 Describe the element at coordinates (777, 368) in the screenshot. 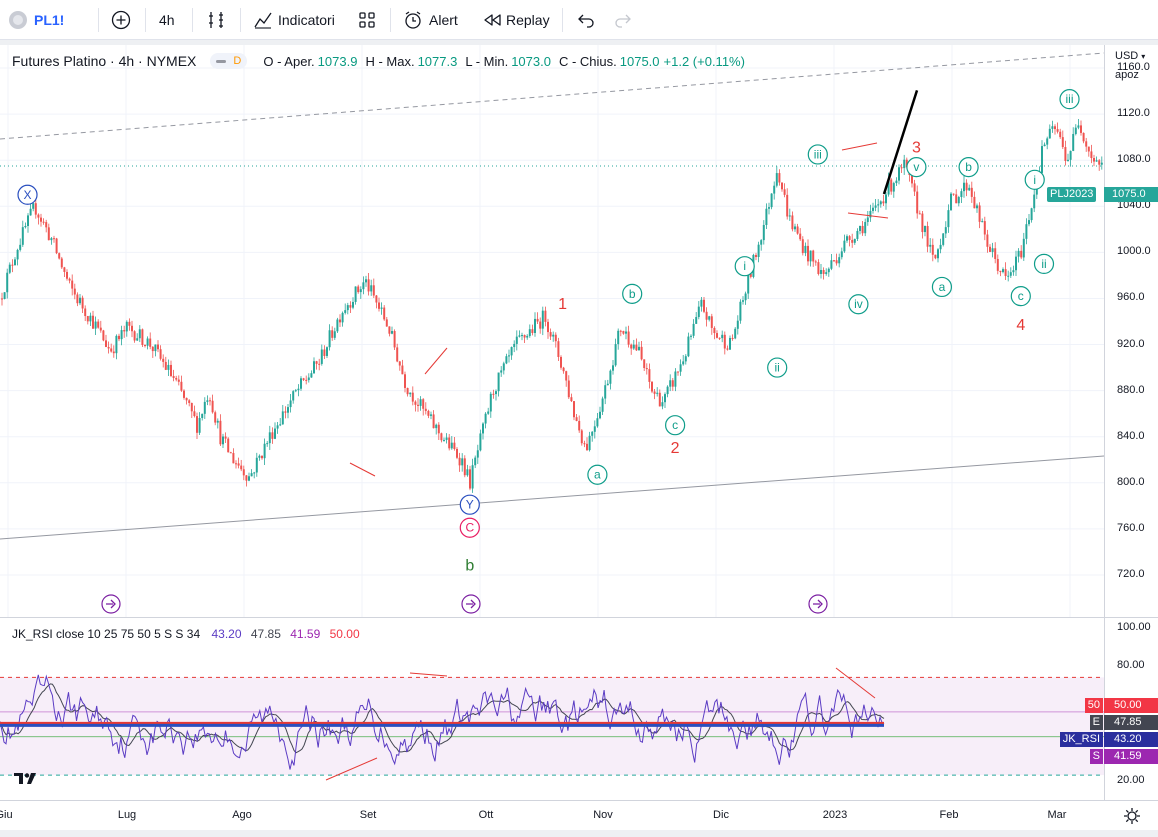

I see `wave-label: ii` at that location.